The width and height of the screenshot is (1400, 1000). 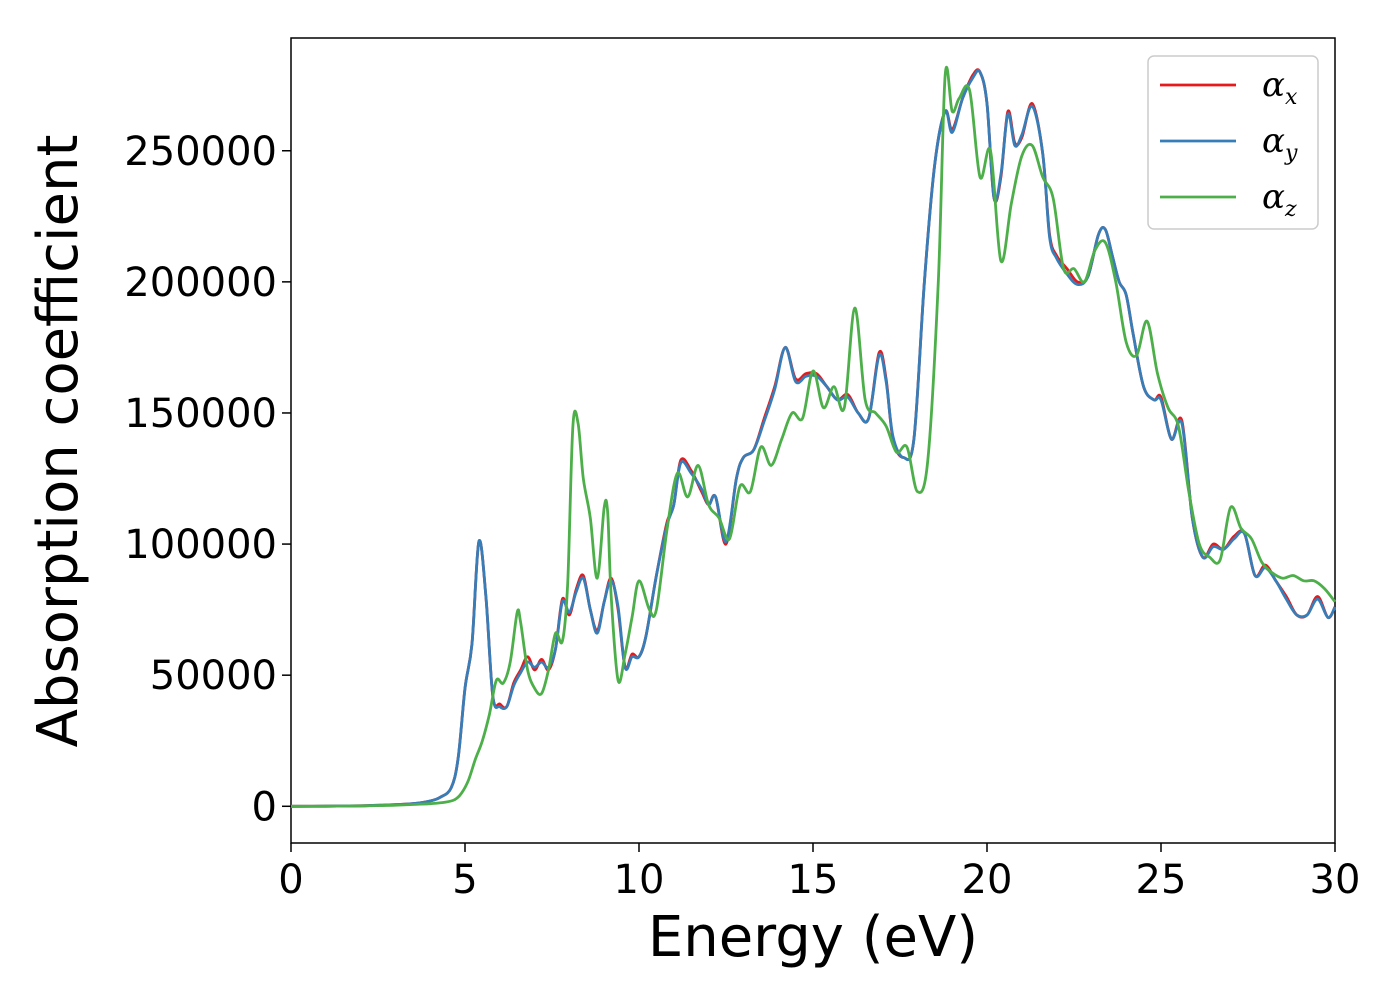 What do you see at coordinates (1161, 880) in the screenshot?
I see `x-tick-label: 25` at bounding box center [1161, 880].